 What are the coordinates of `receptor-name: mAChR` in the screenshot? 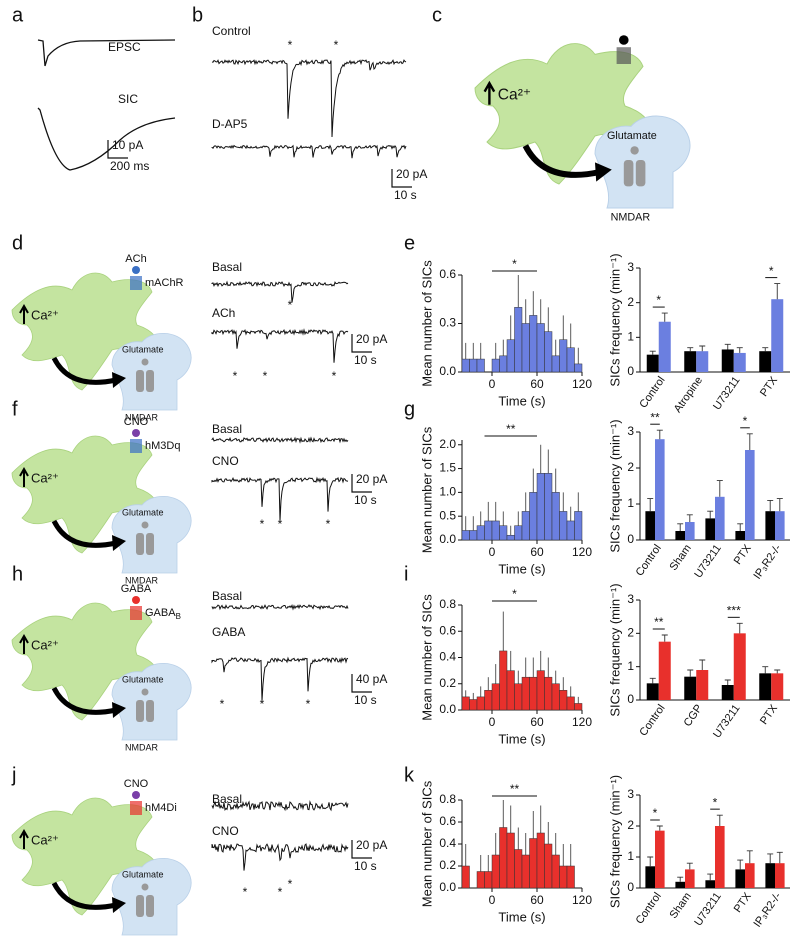 It's located at (164, 283).